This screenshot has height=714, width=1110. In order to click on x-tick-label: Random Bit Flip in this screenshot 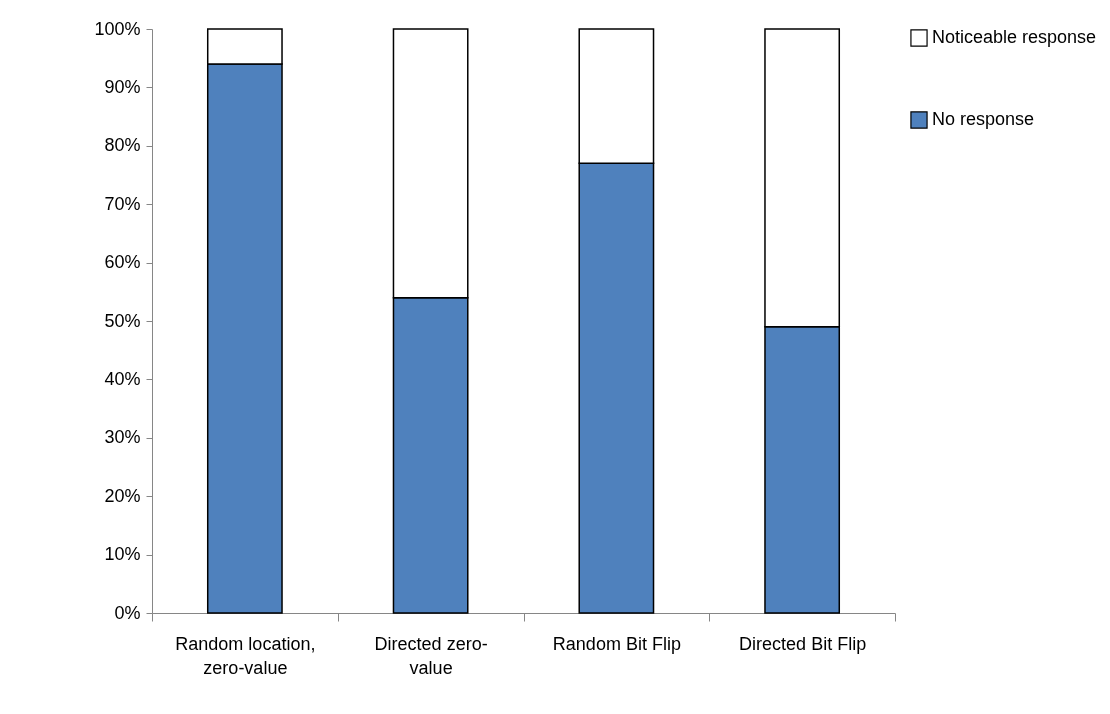, I will do `click(616, 643)`.